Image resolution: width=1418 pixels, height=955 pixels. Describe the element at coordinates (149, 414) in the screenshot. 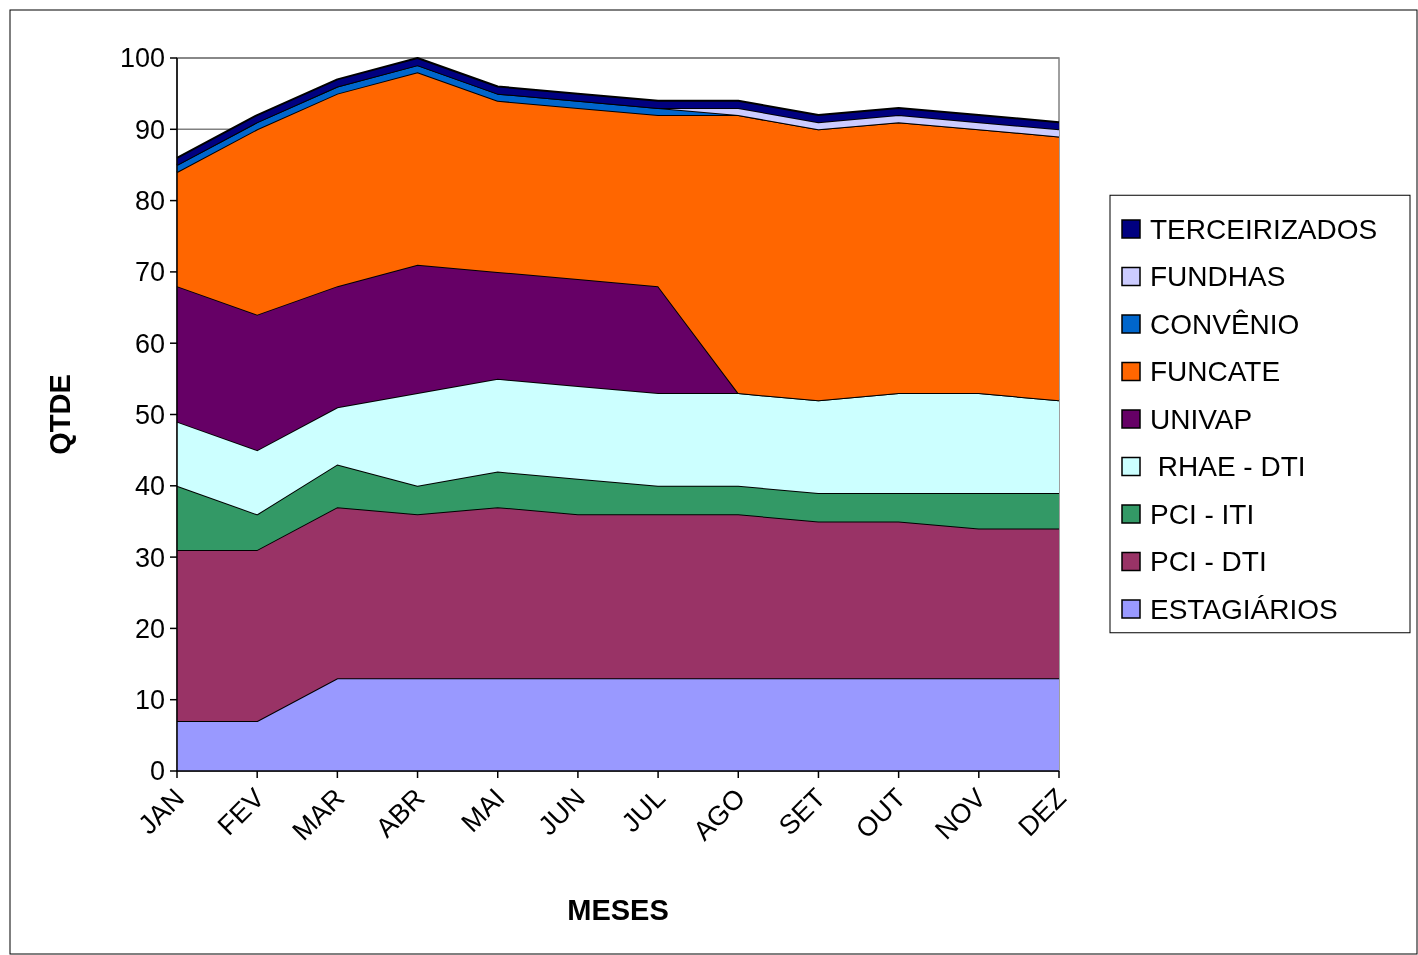

I see `y-tick-label: 50` at that location.